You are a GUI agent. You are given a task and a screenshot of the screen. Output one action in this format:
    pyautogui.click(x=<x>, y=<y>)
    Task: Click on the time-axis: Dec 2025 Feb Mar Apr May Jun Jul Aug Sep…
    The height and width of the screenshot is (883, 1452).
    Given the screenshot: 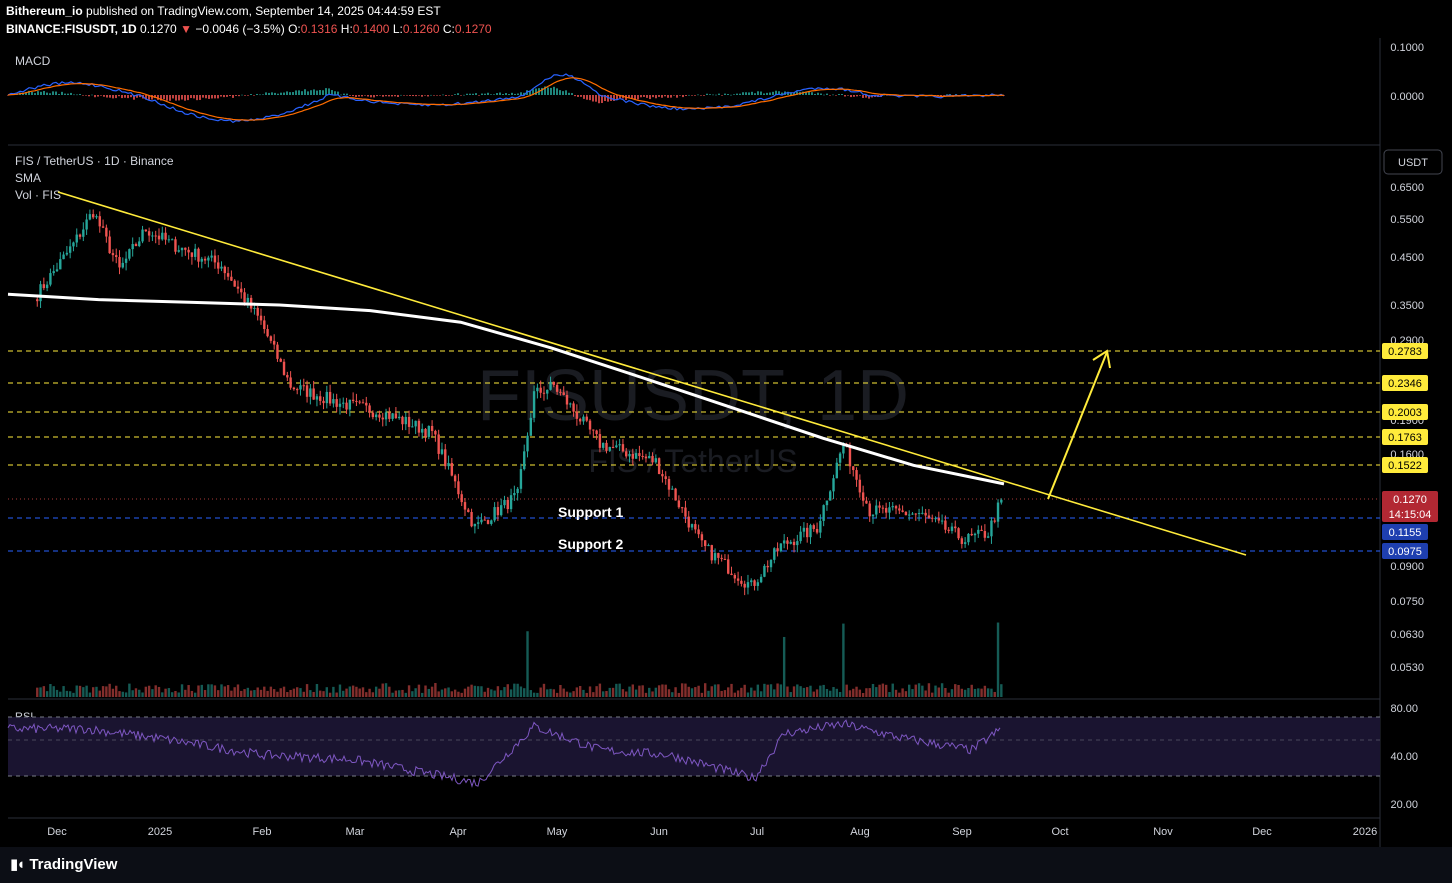 What is the action you would take?
    pyautogui.click(x=712, y=832)
    